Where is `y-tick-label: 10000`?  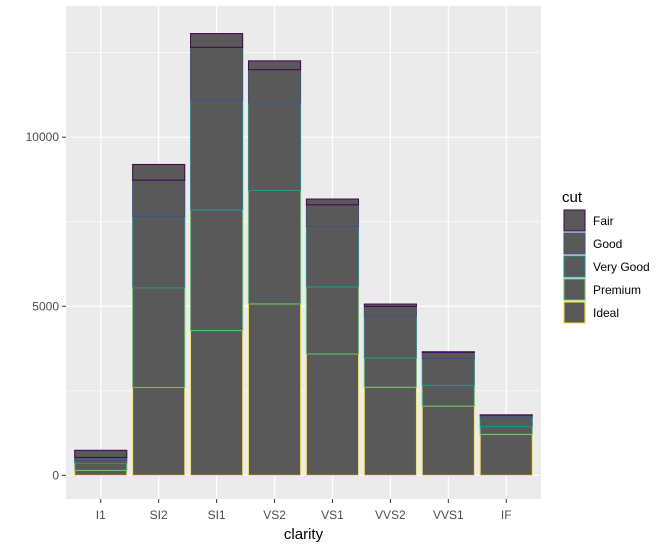
y-tick-label: 10000 is located at coordinates (43, 137).